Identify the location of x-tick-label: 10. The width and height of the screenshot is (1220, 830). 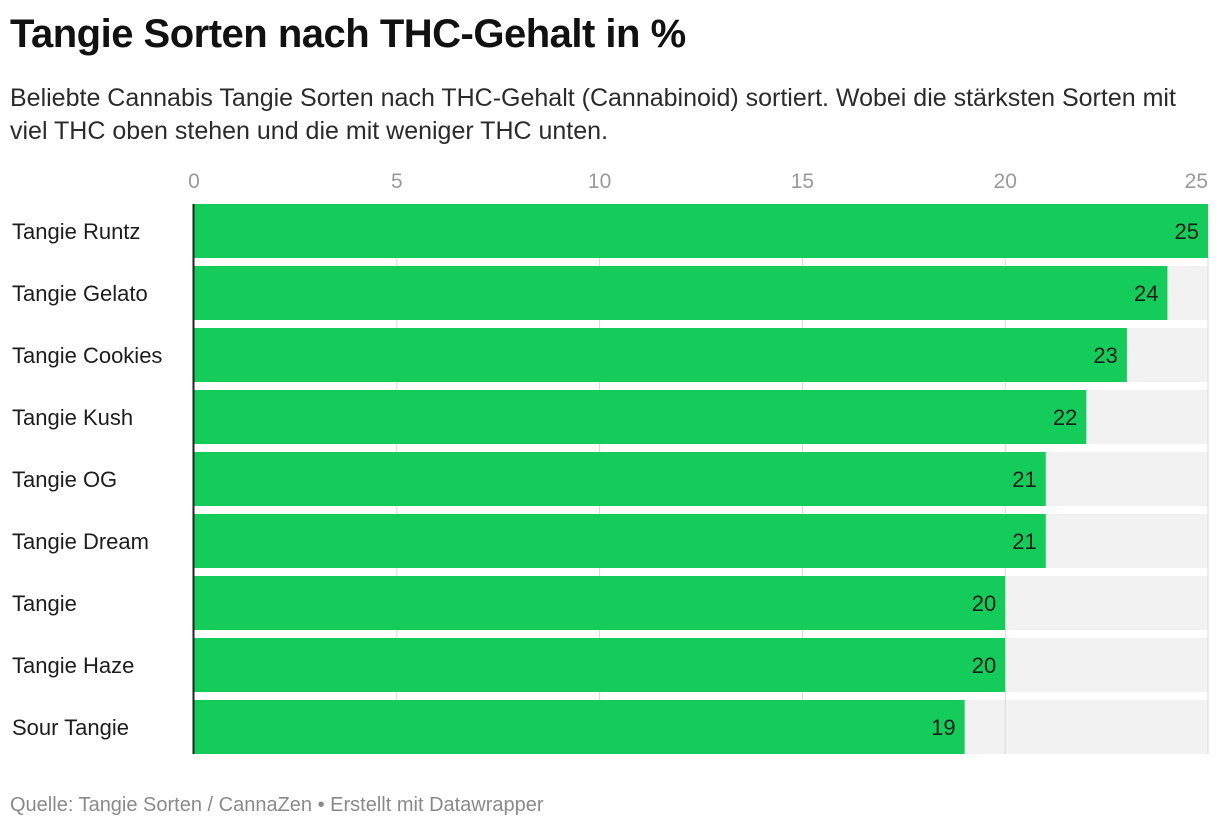
(599, 181).